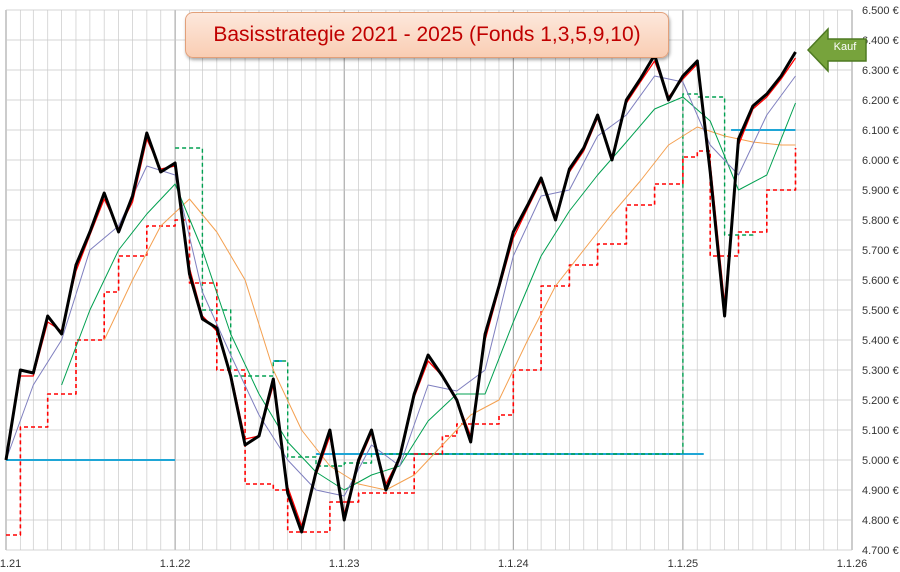 This screenshot has height=572, width=900. Describe the element at coordinates (880, 11) in the screenshot. I see `y-tick-label: 6.500 €` at that location.